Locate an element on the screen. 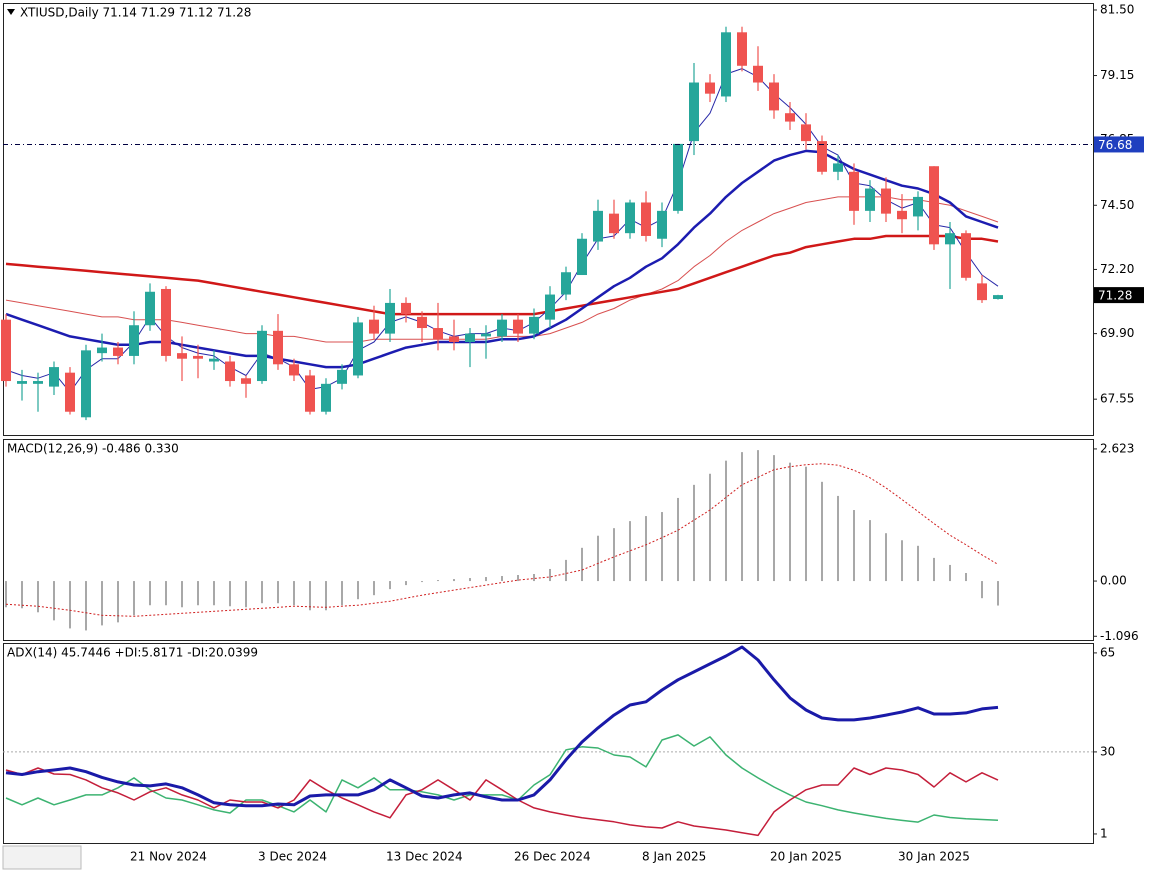  price-line-box is located at coordinates (1119, 144).